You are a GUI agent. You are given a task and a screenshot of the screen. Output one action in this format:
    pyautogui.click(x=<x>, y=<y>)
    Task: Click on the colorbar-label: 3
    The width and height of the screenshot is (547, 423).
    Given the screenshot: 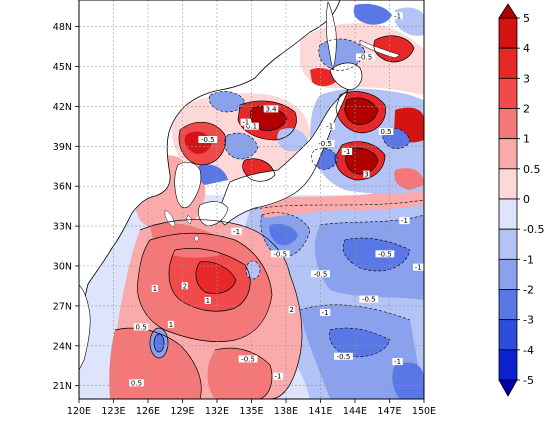 What is the action you would take?
    pyautogui.click(x=526, y=78)
    